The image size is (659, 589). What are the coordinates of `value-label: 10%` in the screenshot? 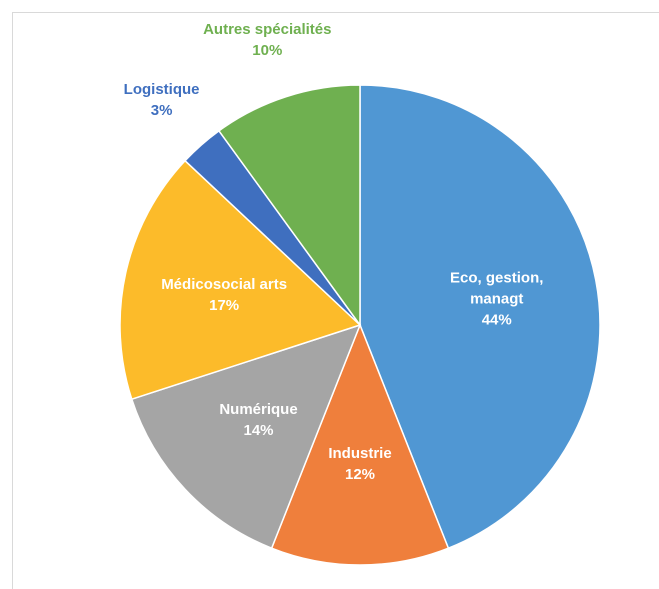 It's located at (267, 50).